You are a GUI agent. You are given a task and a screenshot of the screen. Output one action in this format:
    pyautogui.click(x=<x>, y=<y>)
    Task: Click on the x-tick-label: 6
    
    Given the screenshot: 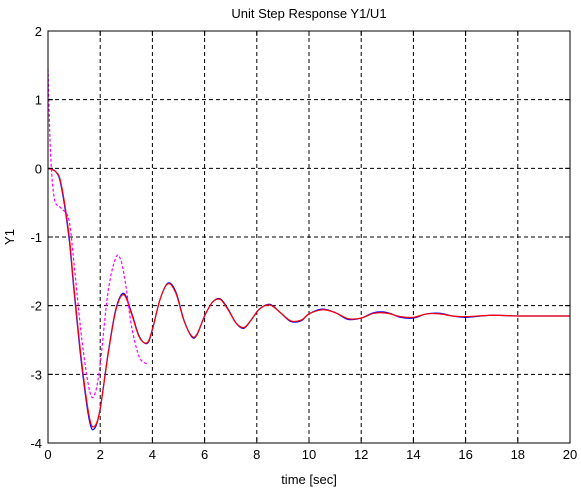 What is the action you would take?
    pyautogui.click(x=204, y=454)
    